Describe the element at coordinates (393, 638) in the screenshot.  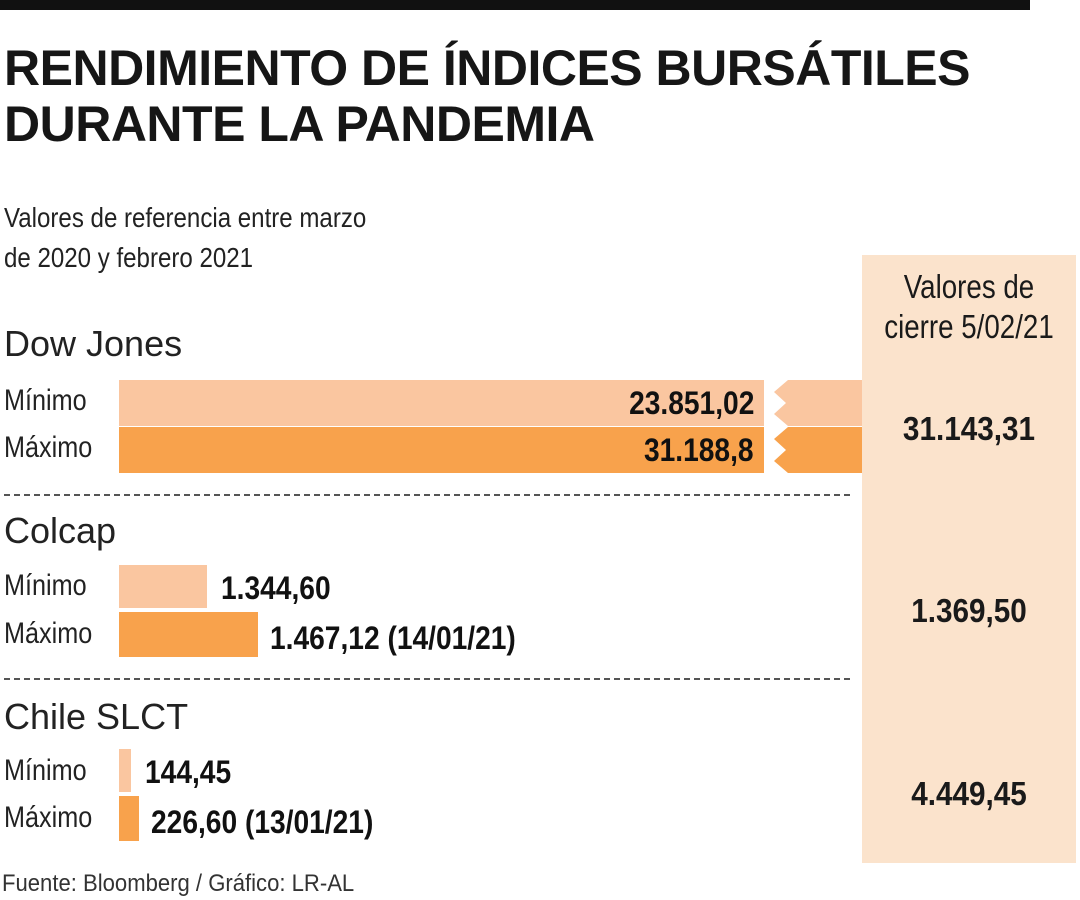
I see `bar-value-colcap-maximo: 1.467,12 (14/01/21)` at that location.